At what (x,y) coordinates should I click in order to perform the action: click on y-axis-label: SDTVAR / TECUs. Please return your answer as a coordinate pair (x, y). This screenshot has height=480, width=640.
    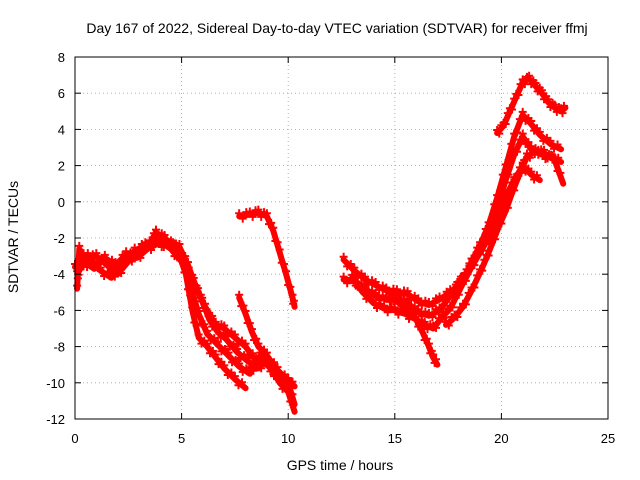
    Looking at the image, I should click on (13, 237).